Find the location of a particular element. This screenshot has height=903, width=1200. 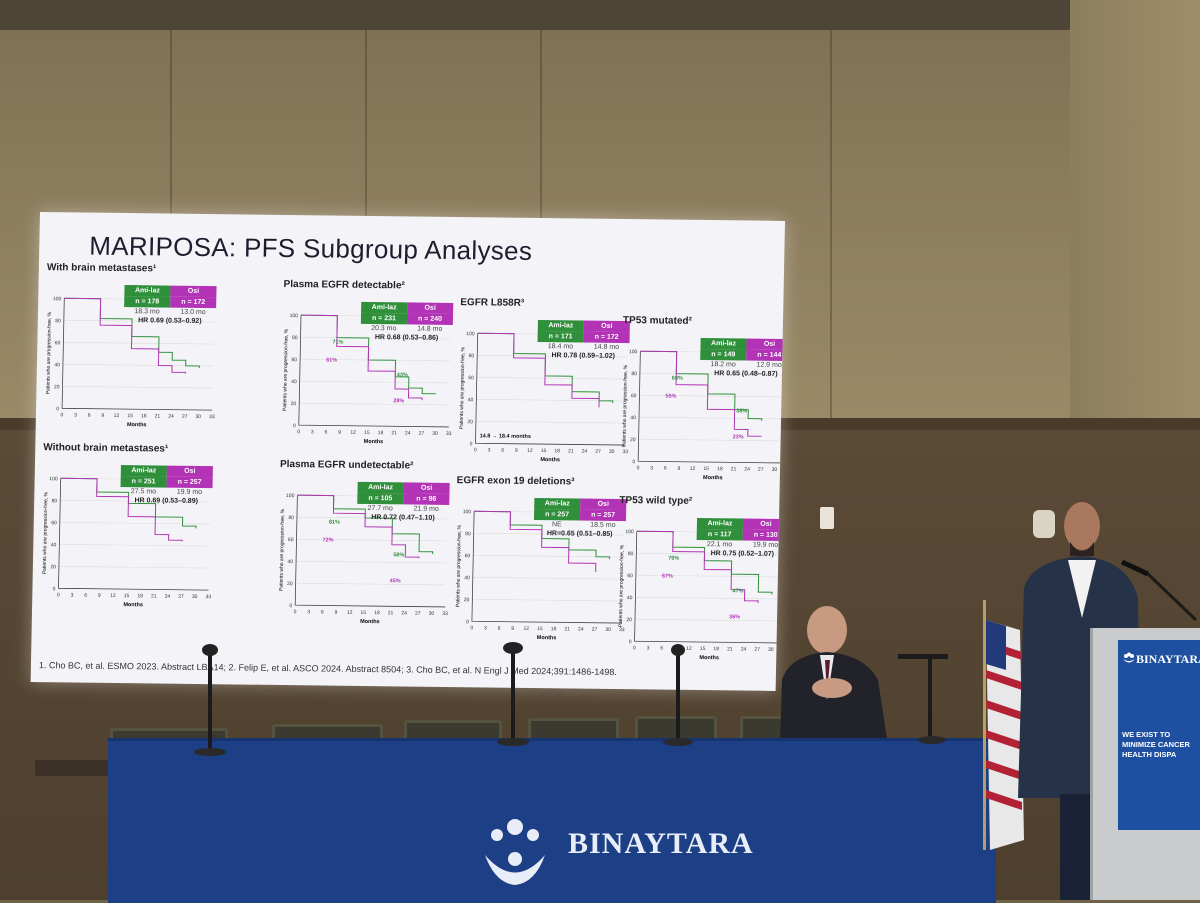

wall-sensor is located at coordinates (1044, 524).